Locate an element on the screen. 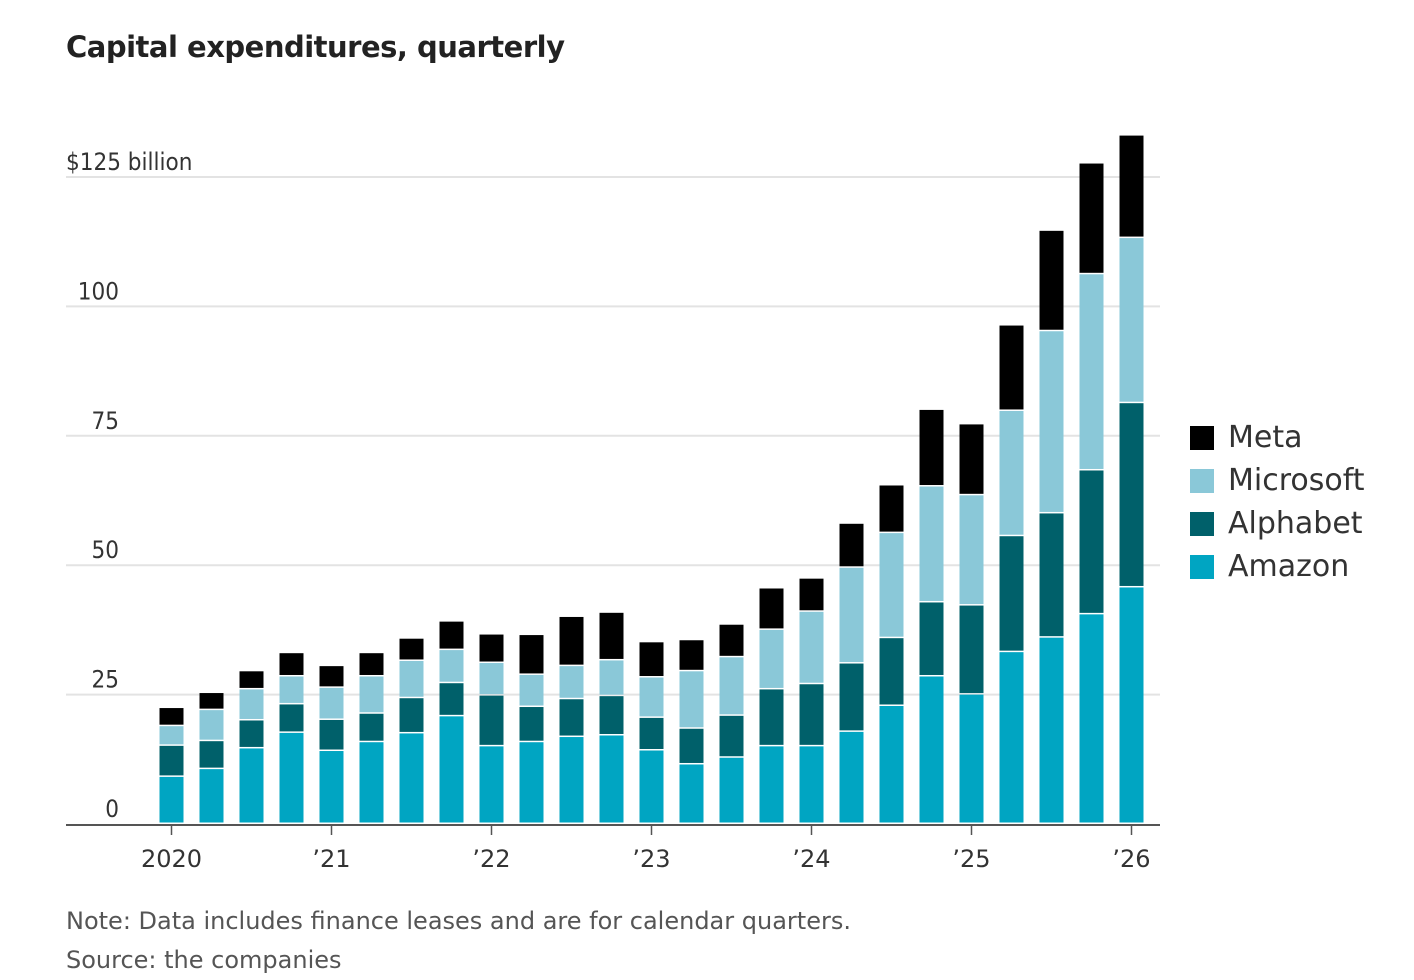 The width and height of the screenshot is (1414, 980). x-axis: 2020 ’21 ’22 ’23 ’24 ’25 ’26 is located at coordinates (613, 848).